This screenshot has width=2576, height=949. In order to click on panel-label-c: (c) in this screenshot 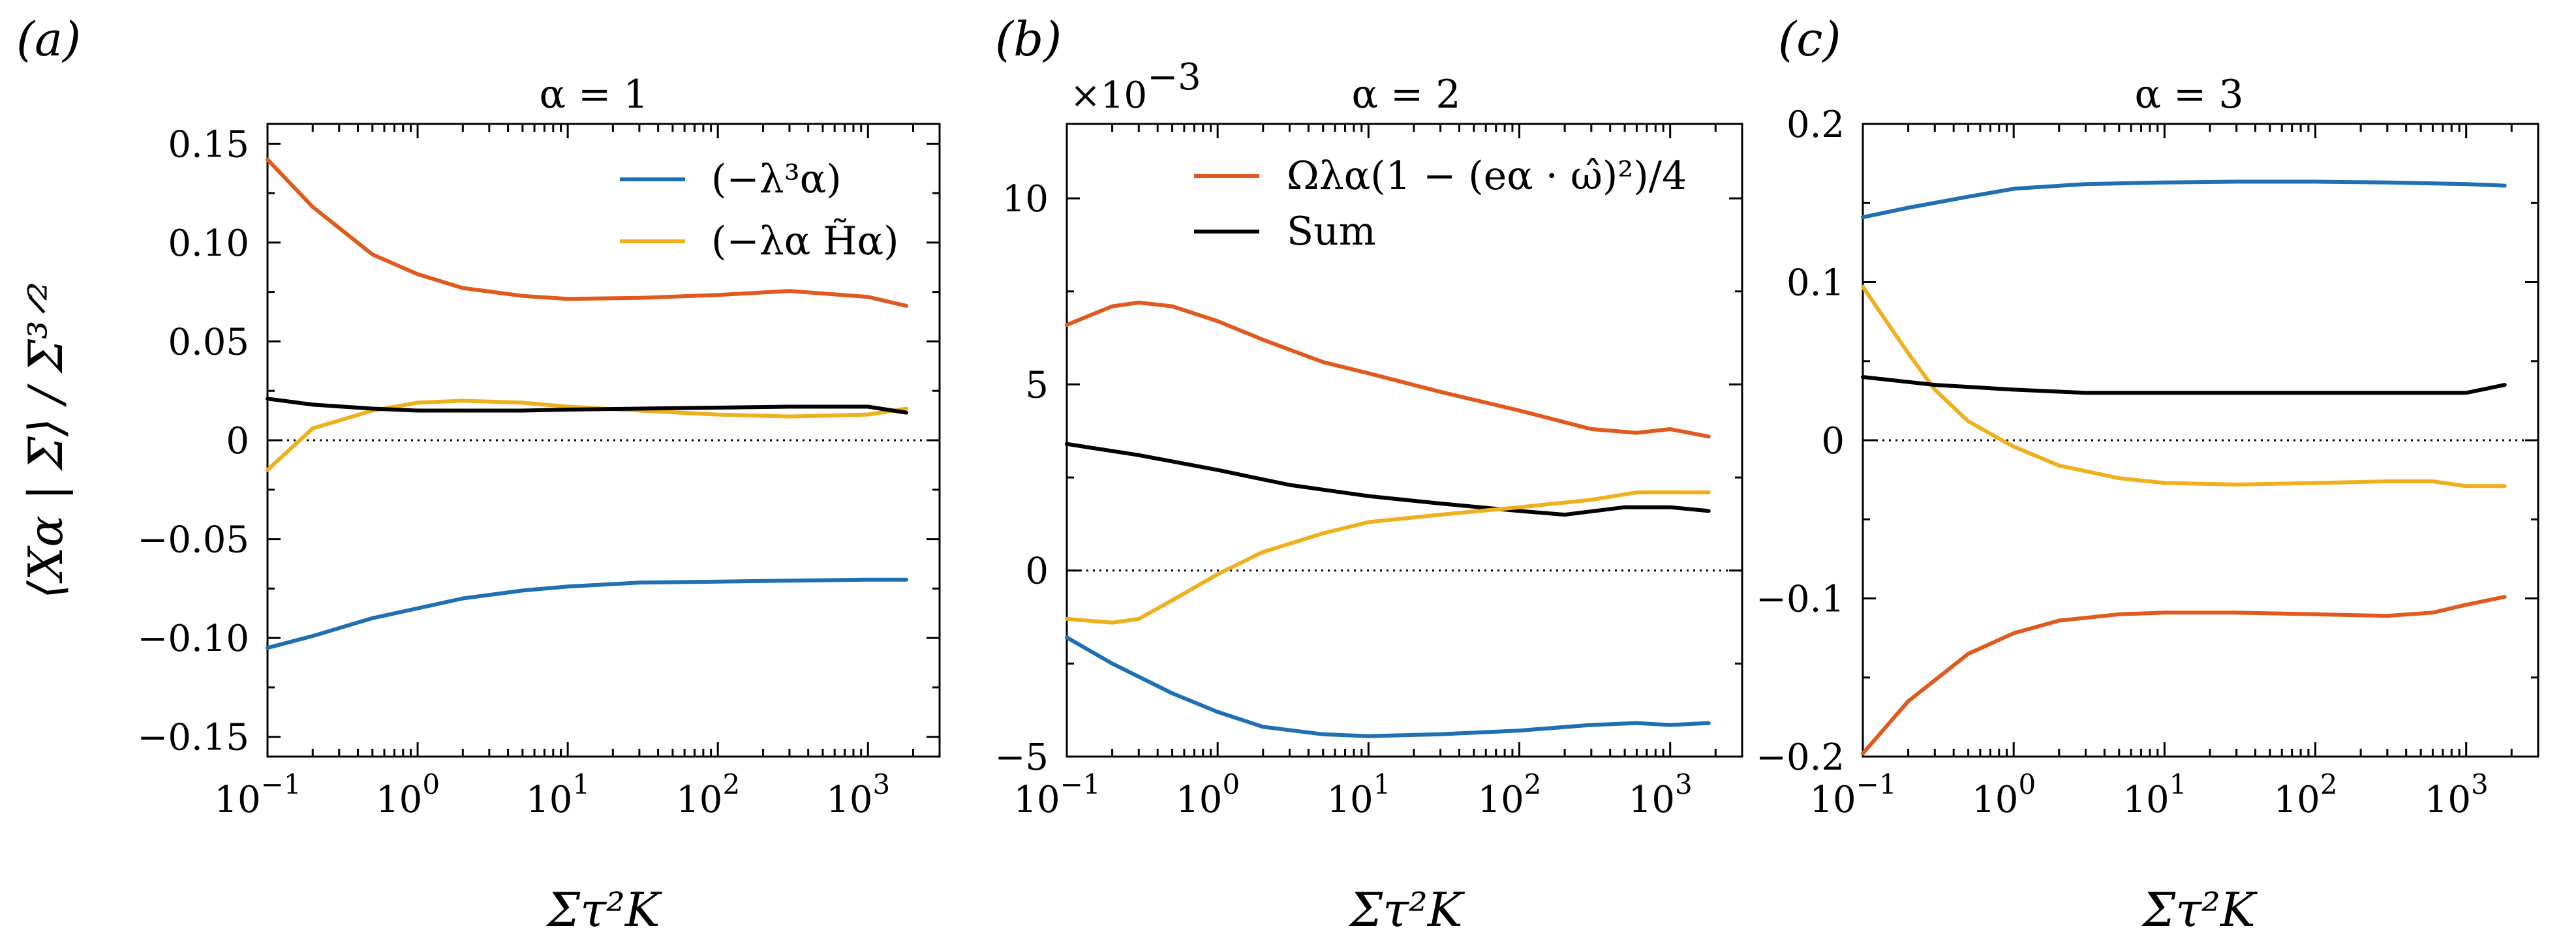, I will do `click(1809, 39)`.